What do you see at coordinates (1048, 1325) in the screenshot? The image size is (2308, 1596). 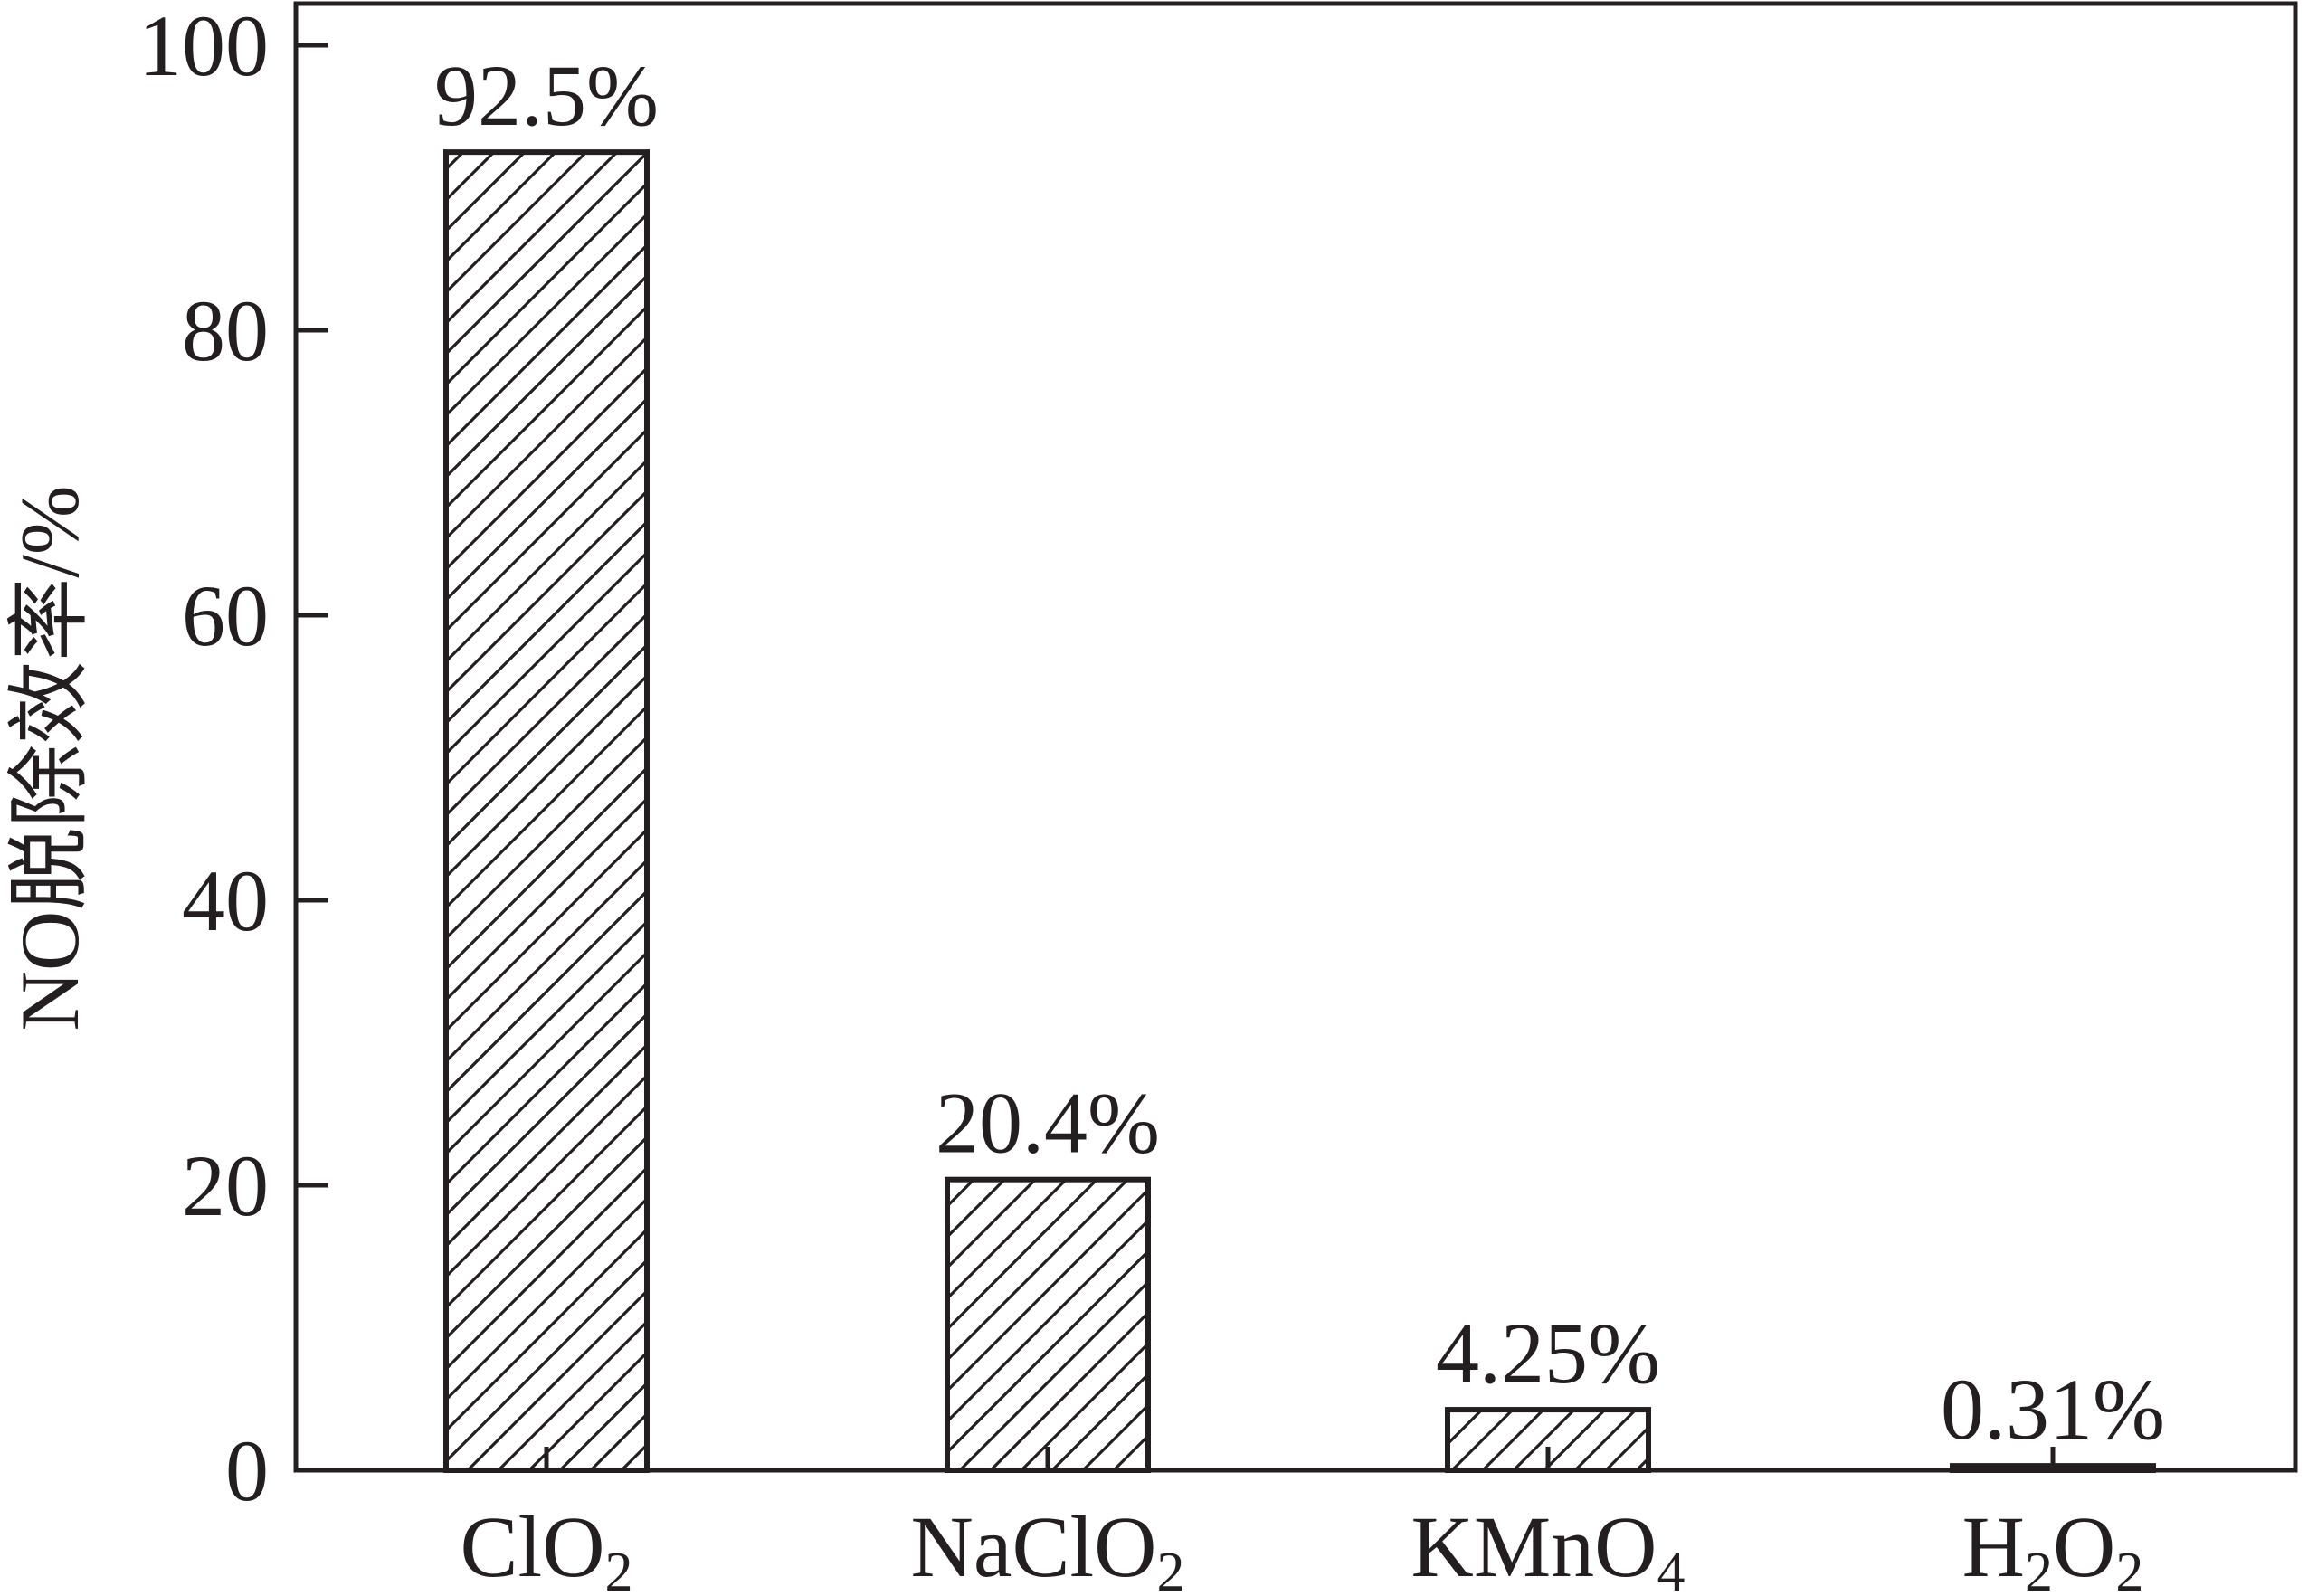 I see `bar-naclo2` at bounding box center [1048, 1325].